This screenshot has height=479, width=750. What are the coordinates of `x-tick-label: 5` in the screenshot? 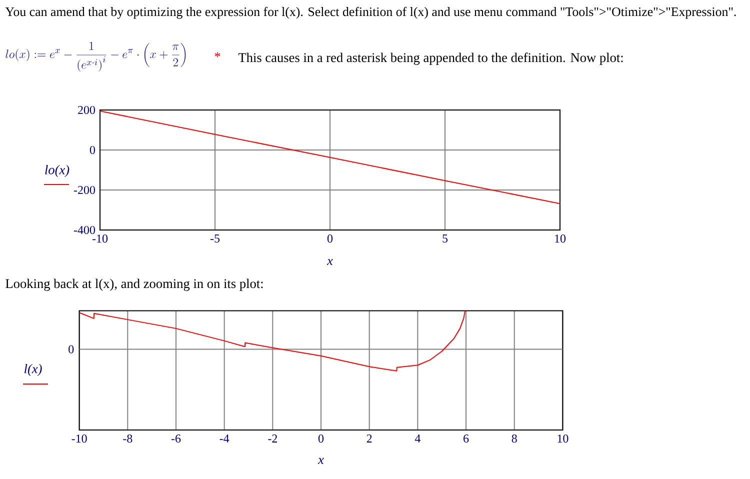 It's located at (445, 238).